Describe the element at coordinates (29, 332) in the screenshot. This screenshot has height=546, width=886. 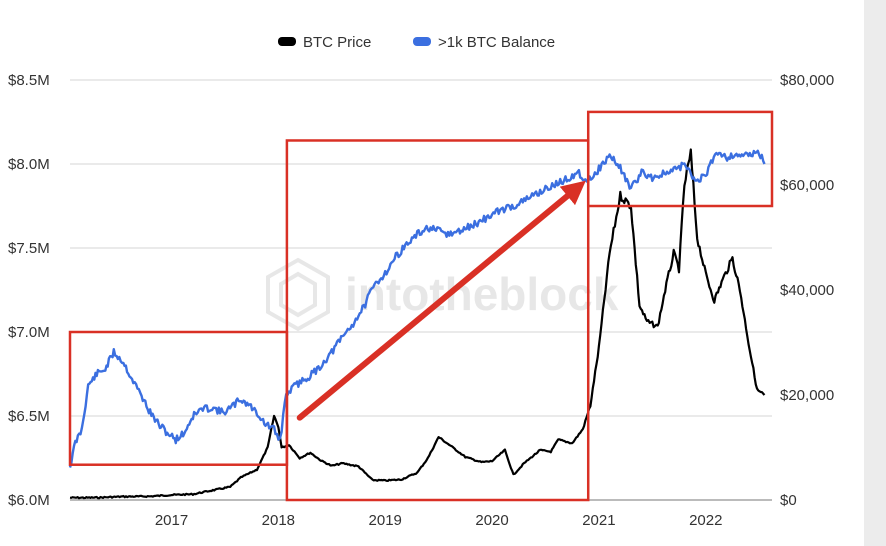
I see `y-left-tick-label: $7.0M` at that location.